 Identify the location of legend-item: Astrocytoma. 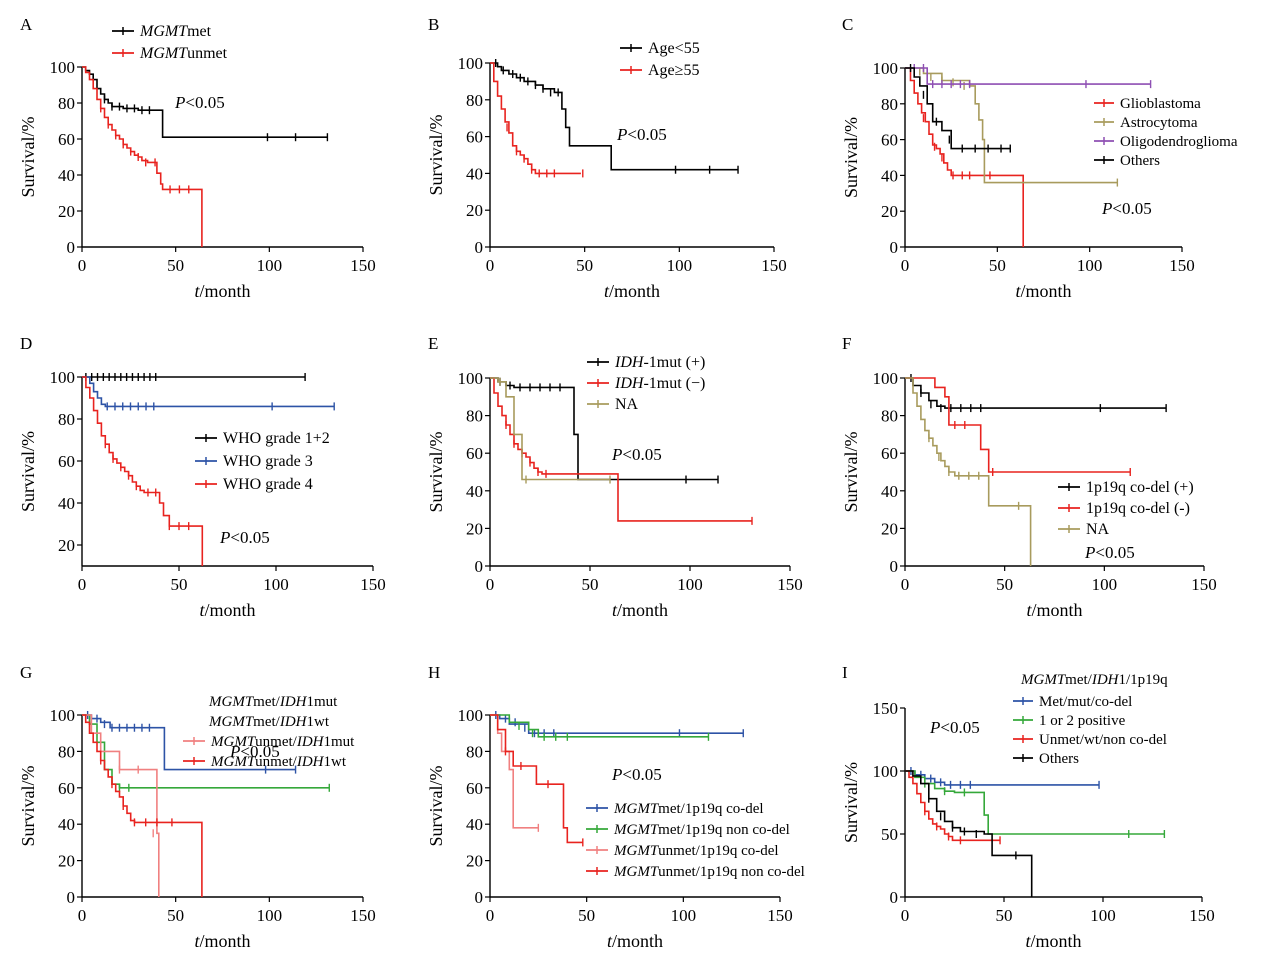
(1146, 123).